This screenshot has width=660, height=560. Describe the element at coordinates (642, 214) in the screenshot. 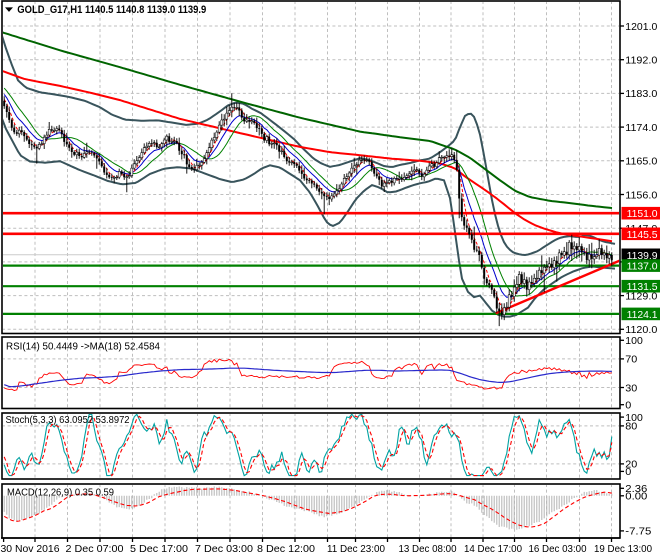

I see `svg-text: 1151.0` at that location.